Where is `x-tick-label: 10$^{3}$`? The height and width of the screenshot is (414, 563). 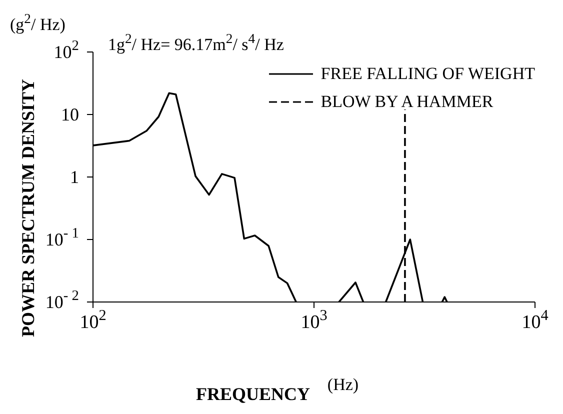 x-tick-label: 10$^{3}$ is located at coordinates (314, 319).